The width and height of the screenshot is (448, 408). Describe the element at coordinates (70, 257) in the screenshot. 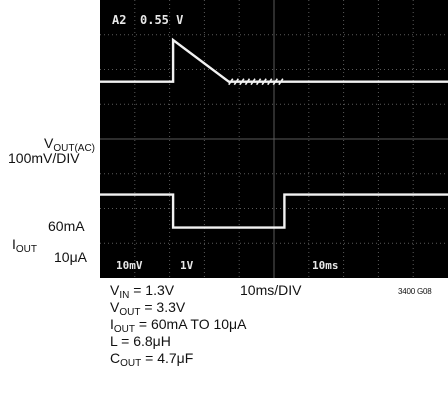

I see `iout-low-label: 10μA` at that location.